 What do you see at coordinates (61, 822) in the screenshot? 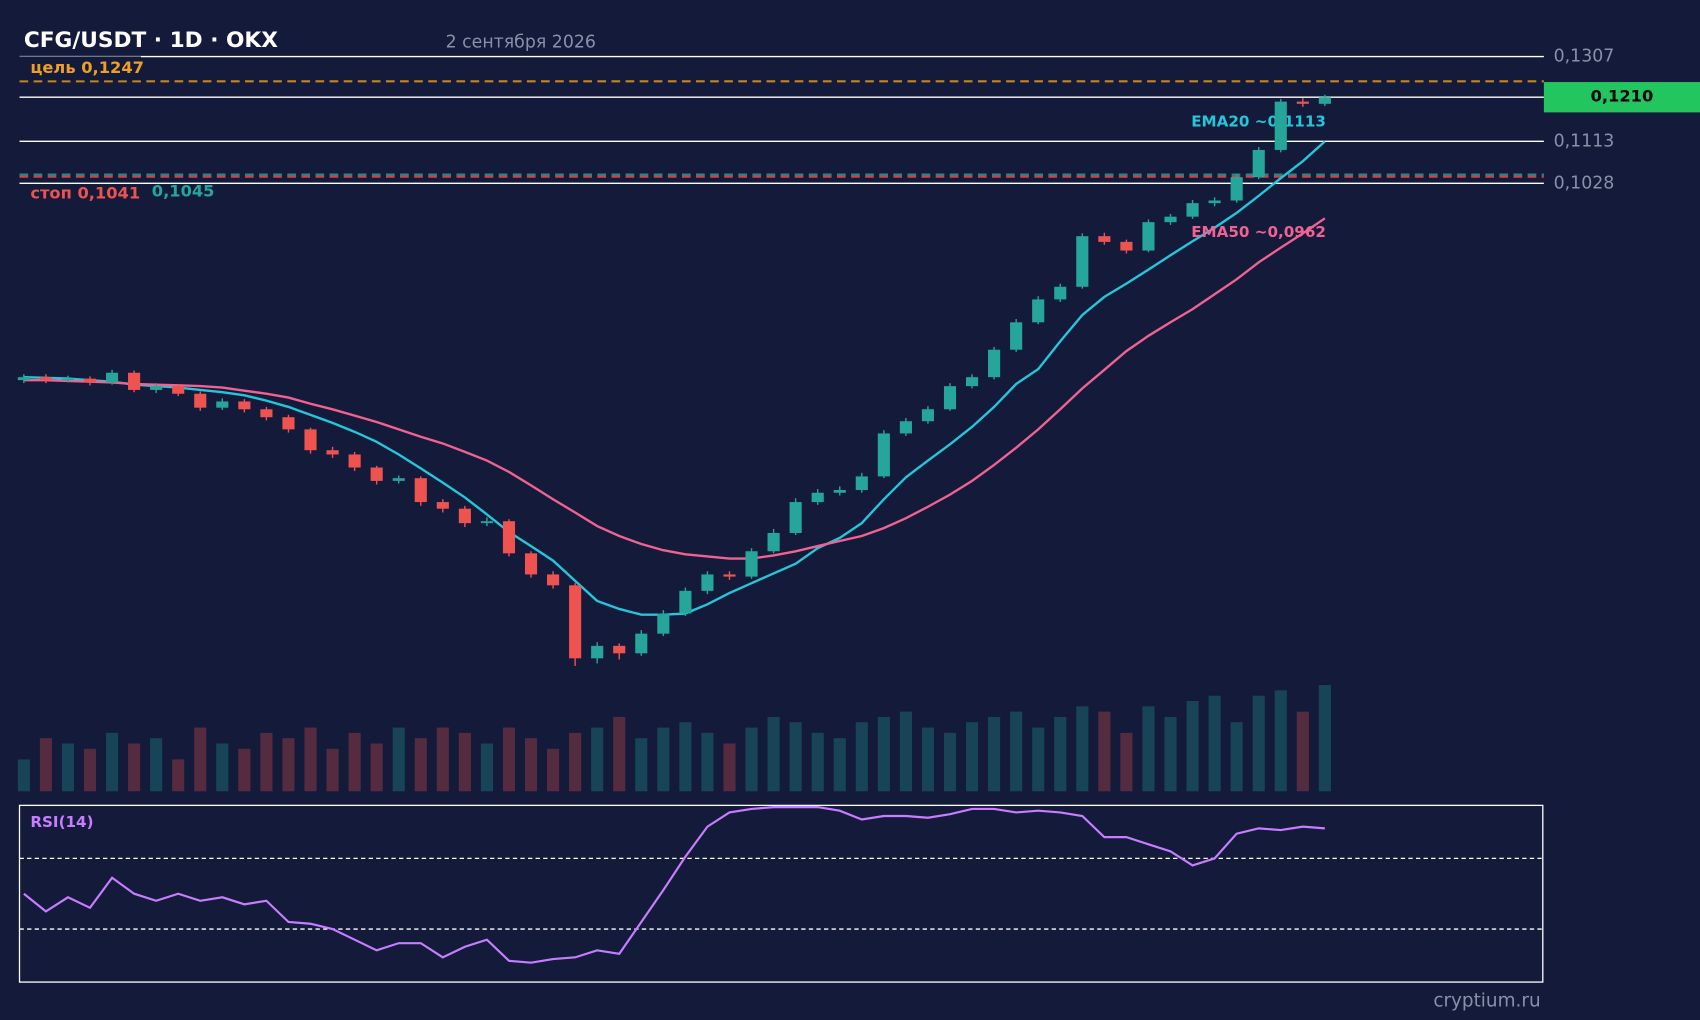
I see `rsi-label: RSI(14)` at bounding box center [61, 822].